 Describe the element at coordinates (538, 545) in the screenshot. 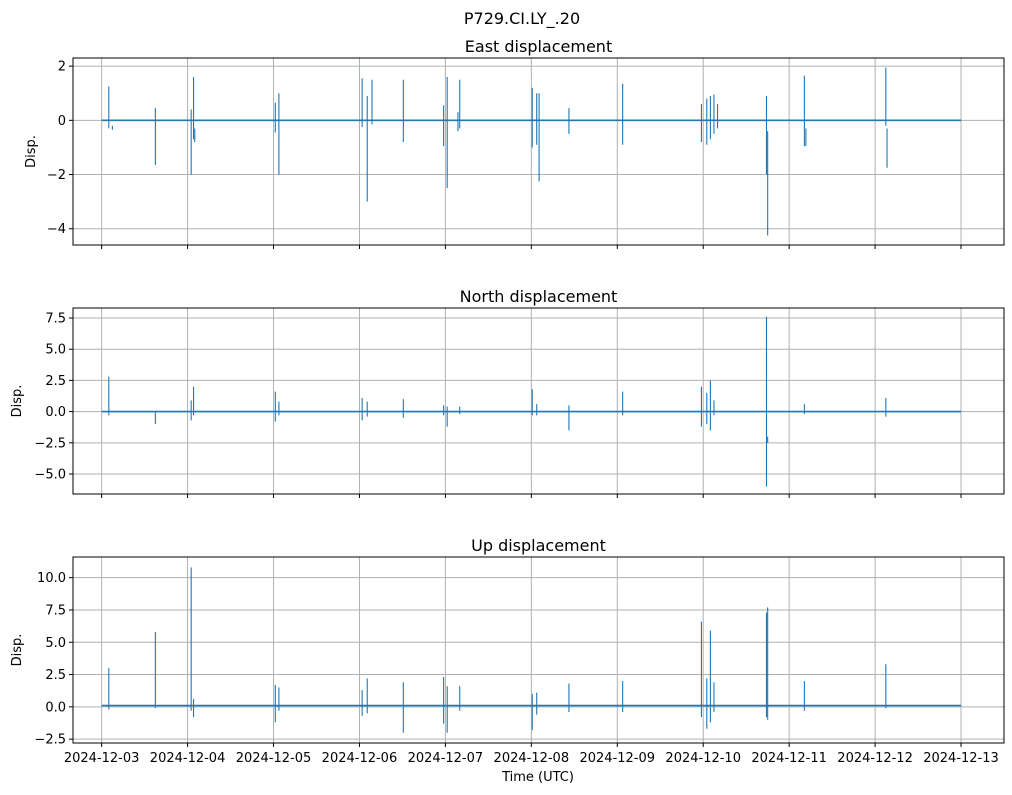

I see `panel-title: Up displacement` at that location.